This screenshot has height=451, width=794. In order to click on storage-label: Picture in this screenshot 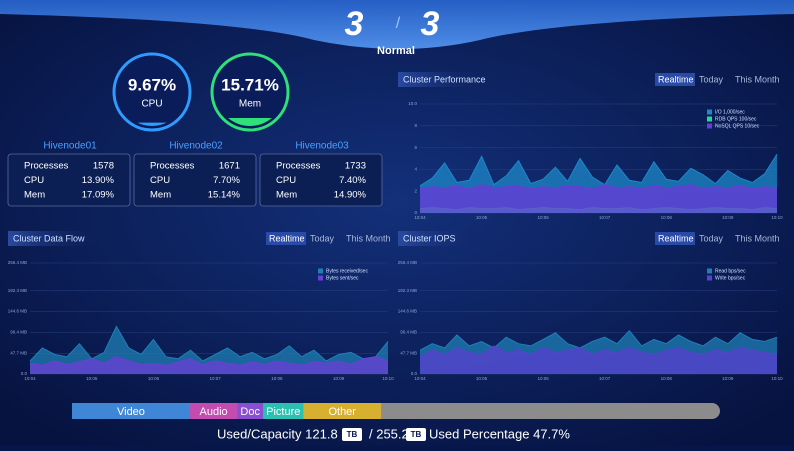, I will do `click(283, 412)`.